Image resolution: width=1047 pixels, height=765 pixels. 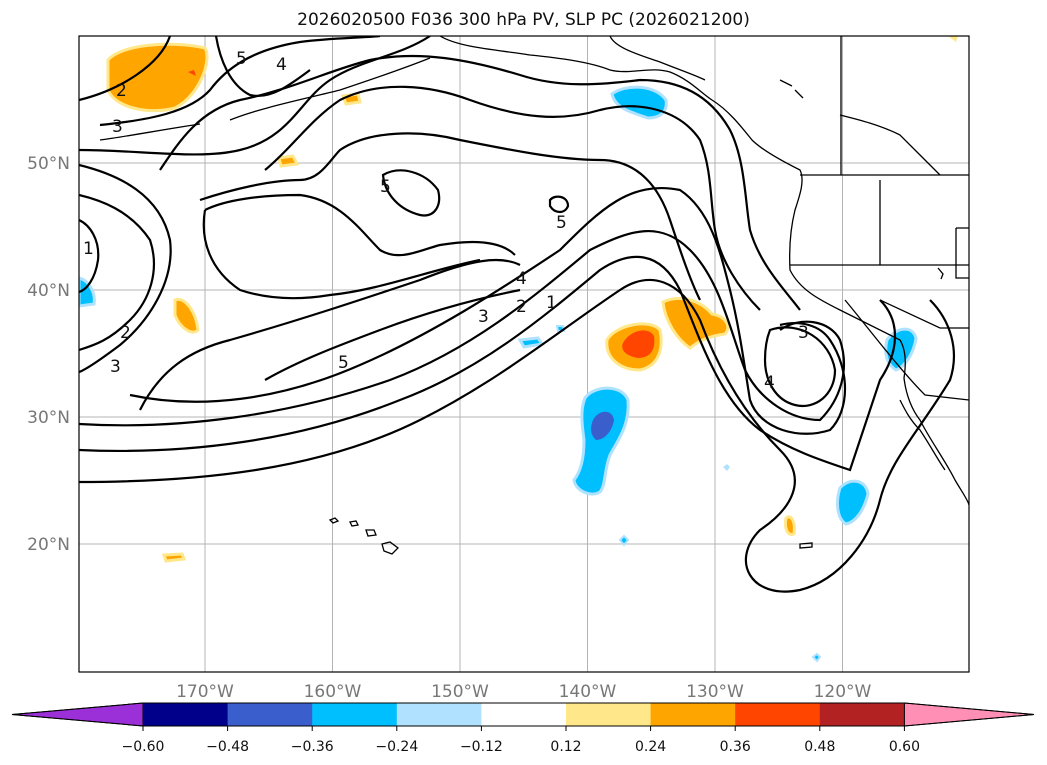 I want to click on lat-label: 20°N, so click(x=48, y=545).